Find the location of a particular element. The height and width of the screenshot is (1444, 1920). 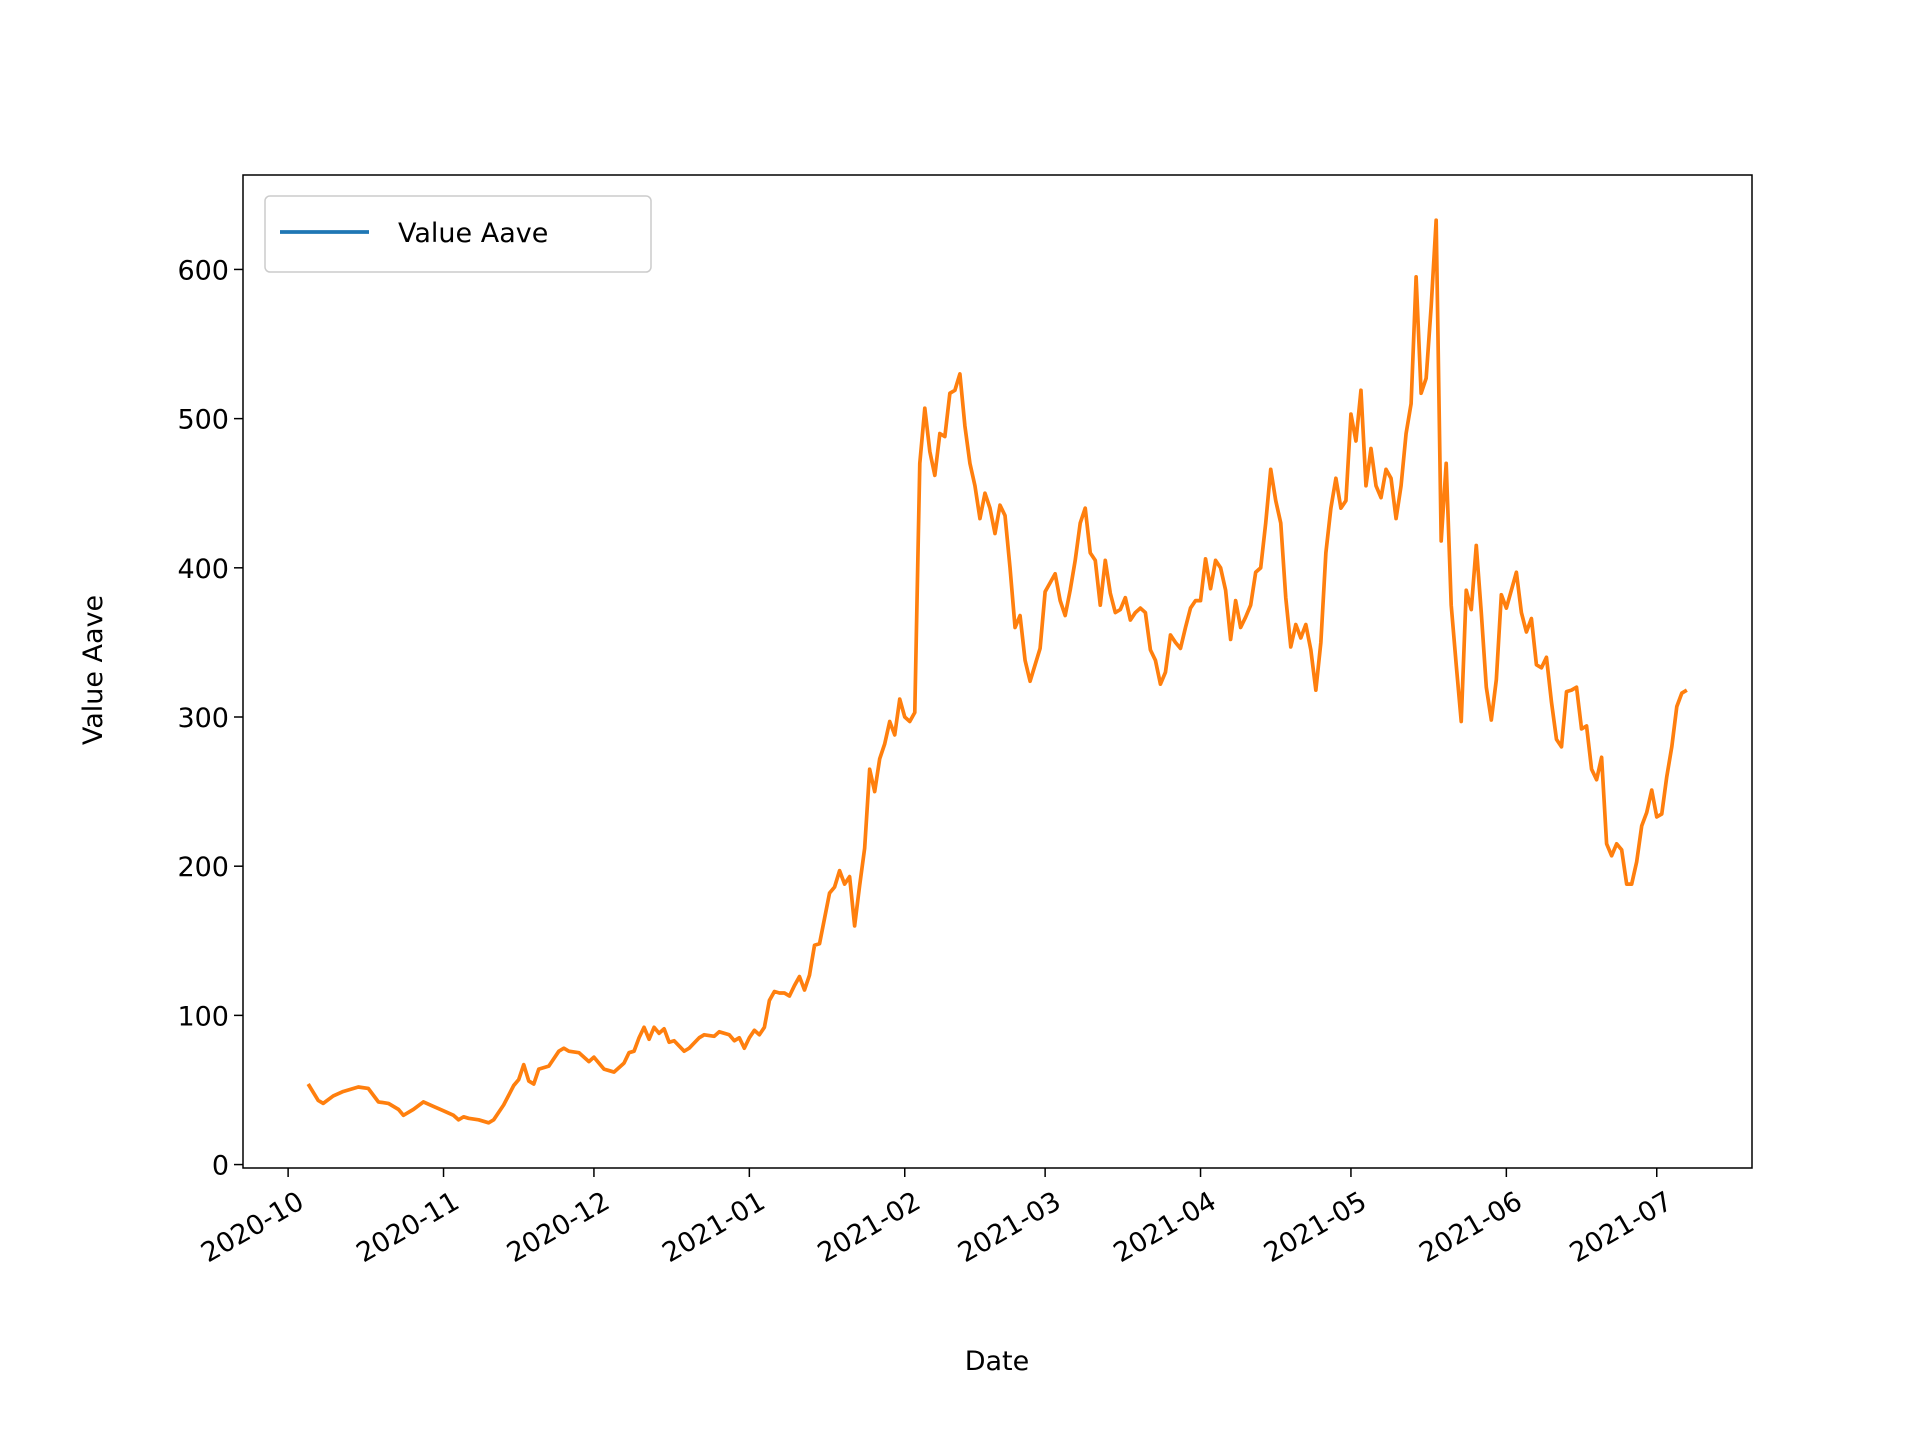

y-tick-label: 100 is located at coordinates (203, 1016).